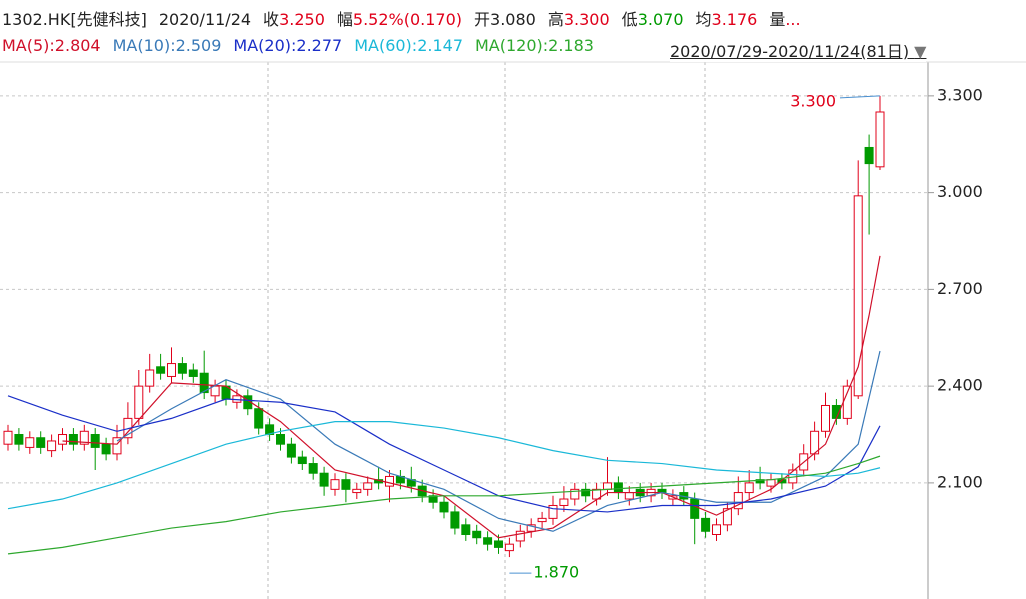  What do you see at coordinates (344, 19) in the screenshot?
I see `field-label: 幅` at bounding box center [344, 19].